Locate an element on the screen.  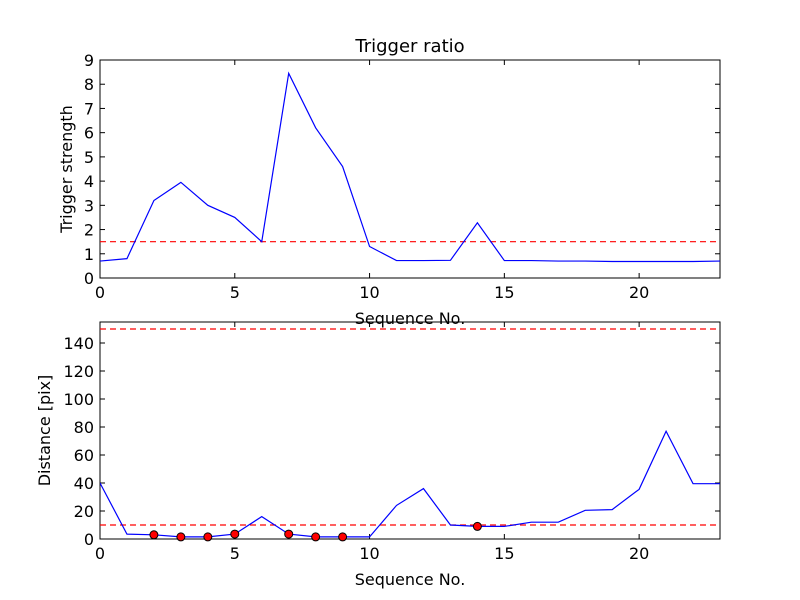
y-tick-label: 40 is located at coordinates (84, 483).